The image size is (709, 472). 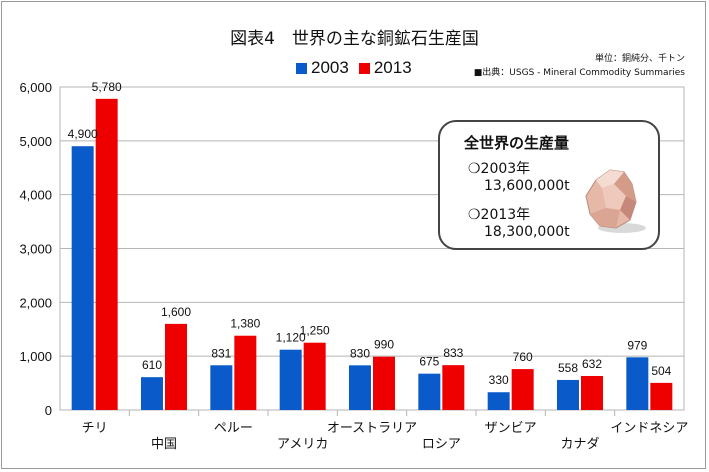 I want to click on x-tick-label: オーストラリア, so click(x=372, y=428).